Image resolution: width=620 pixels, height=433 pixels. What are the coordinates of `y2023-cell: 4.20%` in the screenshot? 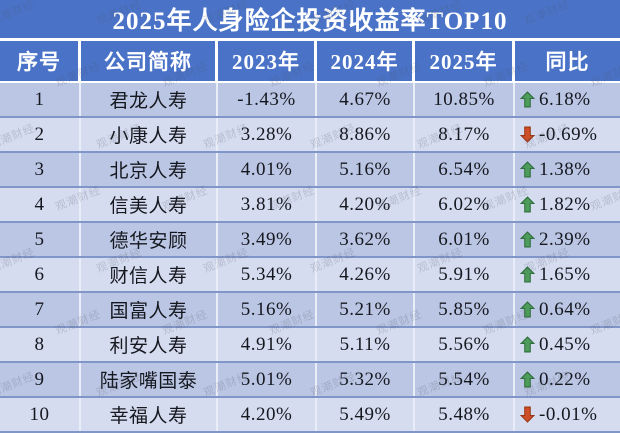 It's located at (267, 414).